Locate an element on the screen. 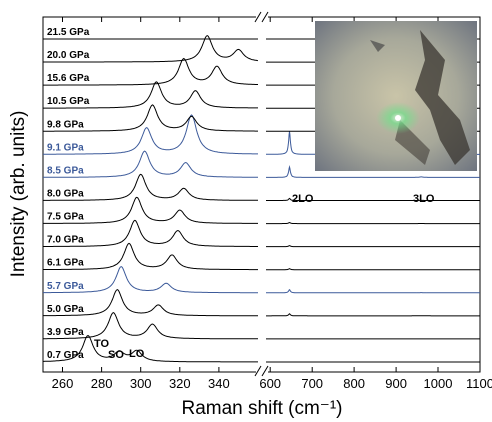 This screenshot has height=422, width=492. series-label: 8.5 GPa is located at coordinates (65, 170).